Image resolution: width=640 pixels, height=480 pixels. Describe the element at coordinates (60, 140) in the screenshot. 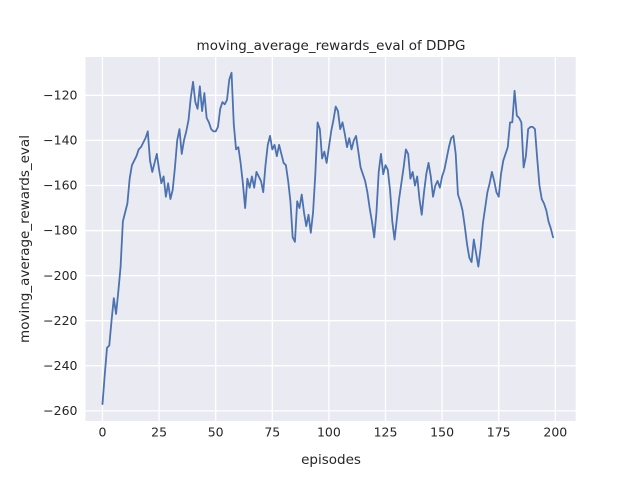

I see `y-tick-label: −140` at that location.